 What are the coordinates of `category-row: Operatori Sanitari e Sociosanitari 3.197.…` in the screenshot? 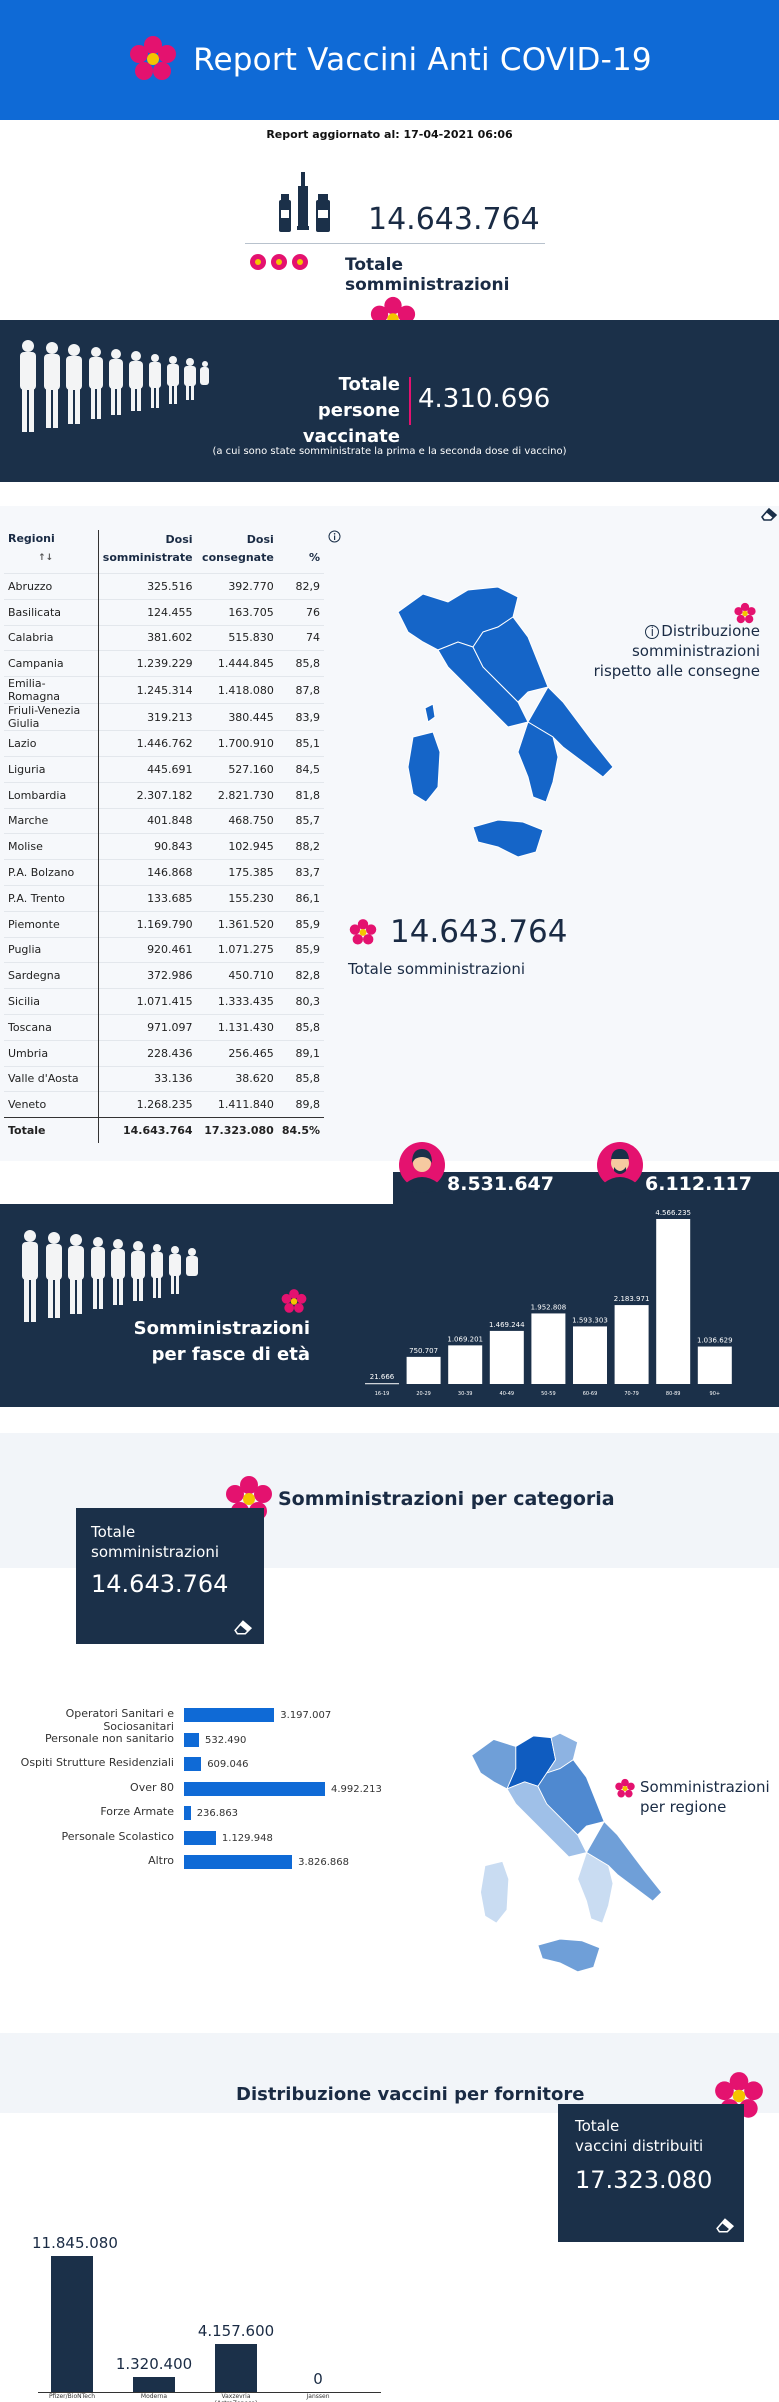 It's located at (200, 1719).